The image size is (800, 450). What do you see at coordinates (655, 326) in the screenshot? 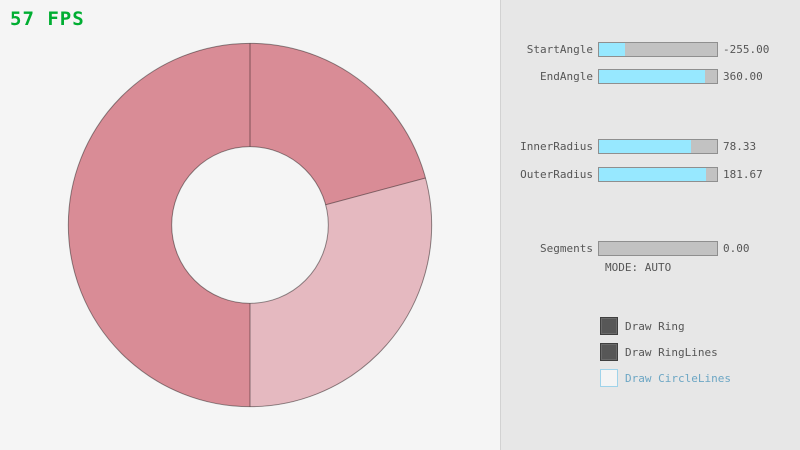
I see `checkbox-draw-ring-label: Draw Ring` at bounding box center [655, 326].